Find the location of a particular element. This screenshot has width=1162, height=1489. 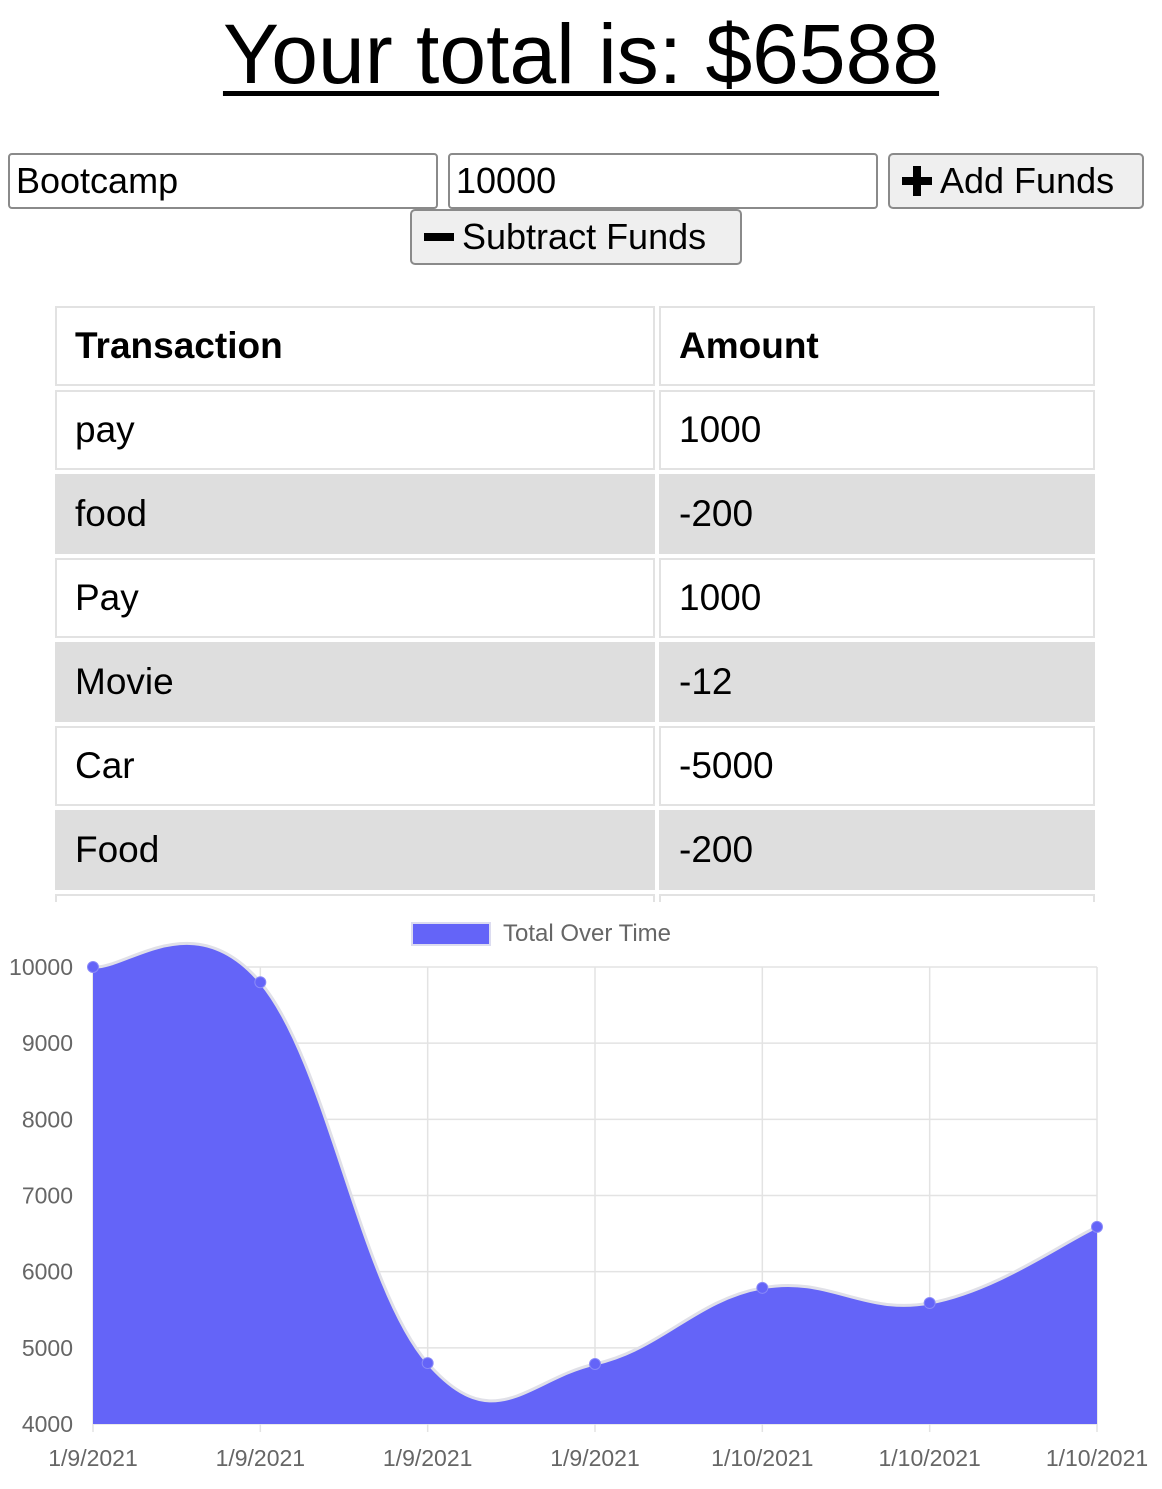

table-row: pay 1000 is located at coordinates (575, 430).